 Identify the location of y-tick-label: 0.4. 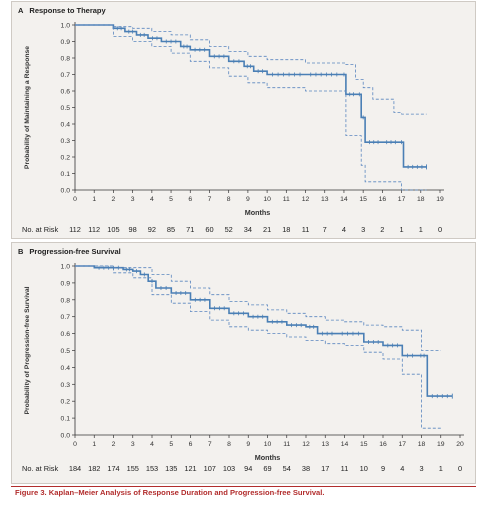
(66, 368).